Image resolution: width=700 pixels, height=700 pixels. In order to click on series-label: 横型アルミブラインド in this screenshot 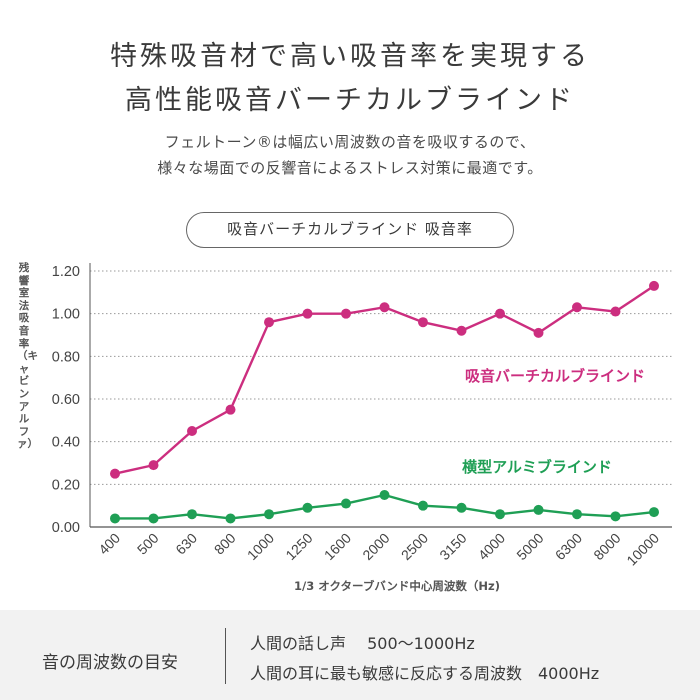, I will do `click(537, 467)`.